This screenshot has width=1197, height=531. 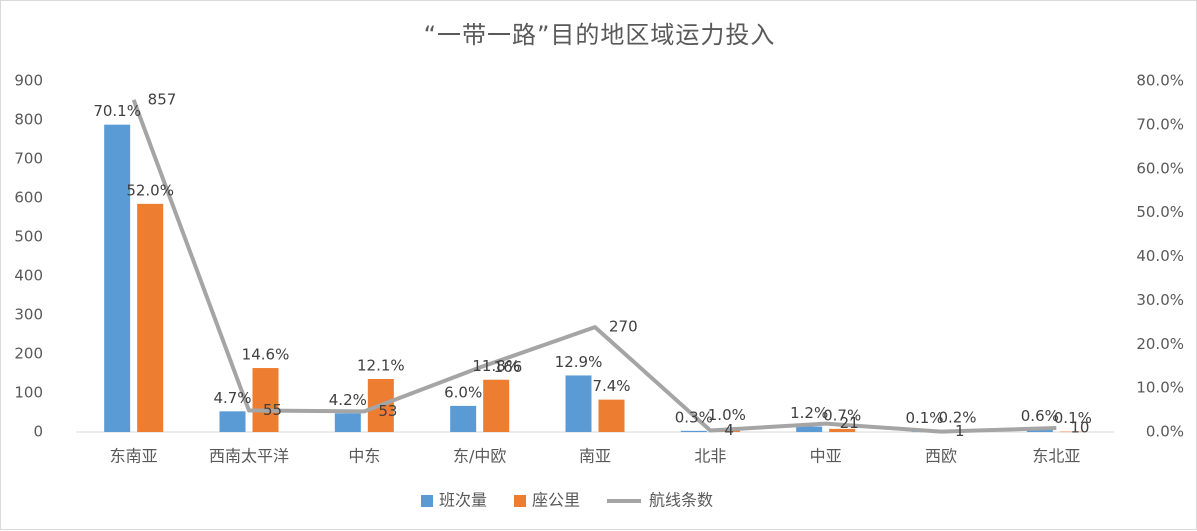 What do you see at coordinates (681, 500) in the screenshot?
I see `legend-label: 航线条数` at bounding box center [681, 500].